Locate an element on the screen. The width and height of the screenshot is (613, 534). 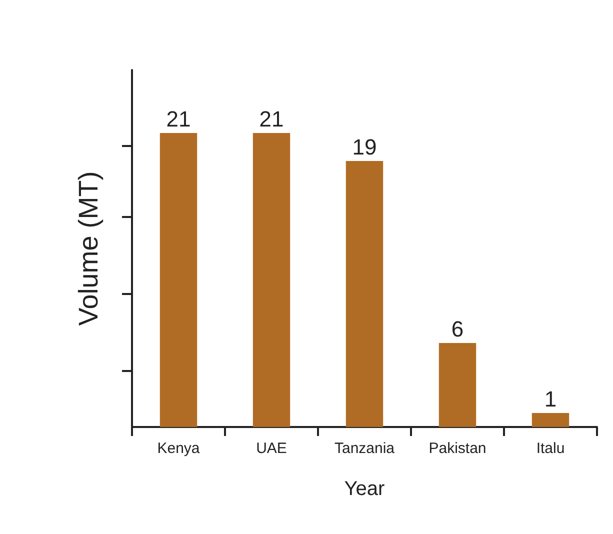
x-tick-label: Pakistan is located at coordinates (457, 448).